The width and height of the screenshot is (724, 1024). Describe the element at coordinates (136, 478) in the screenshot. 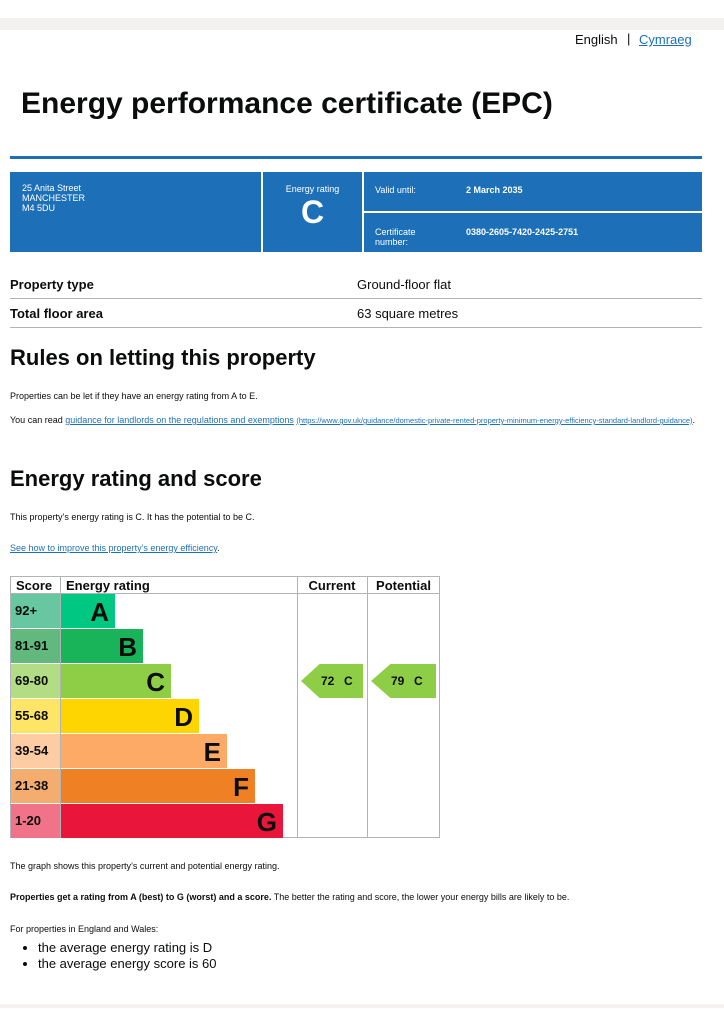

I see `heading: Energy rating and score` at that location.